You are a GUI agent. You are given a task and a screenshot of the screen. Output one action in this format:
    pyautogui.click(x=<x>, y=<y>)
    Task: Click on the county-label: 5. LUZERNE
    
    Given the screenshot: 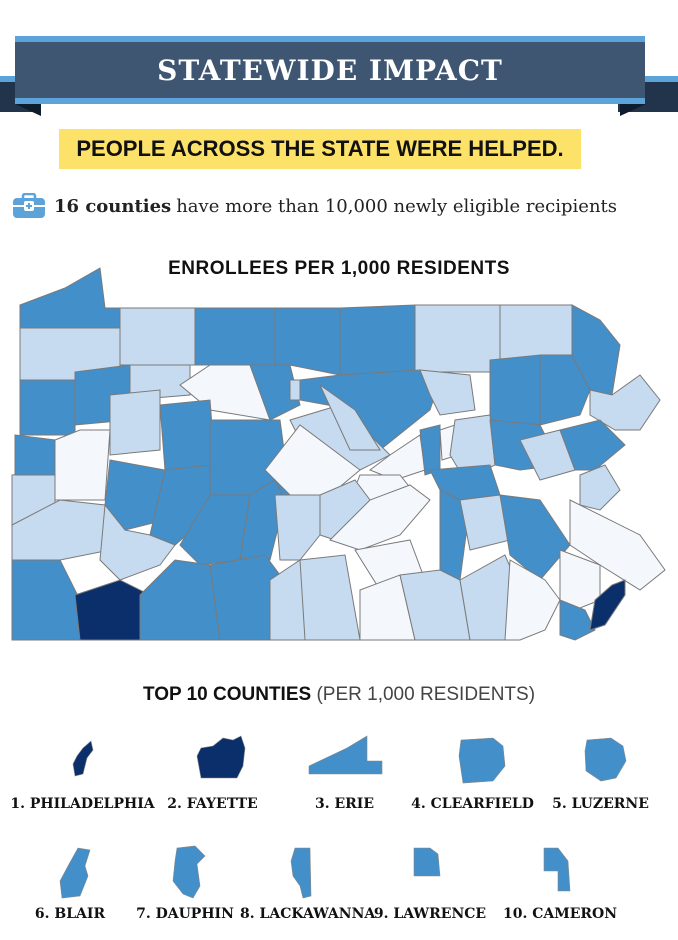 What is the action you would take?
    pyautogui.click(x=600, y=804)
    